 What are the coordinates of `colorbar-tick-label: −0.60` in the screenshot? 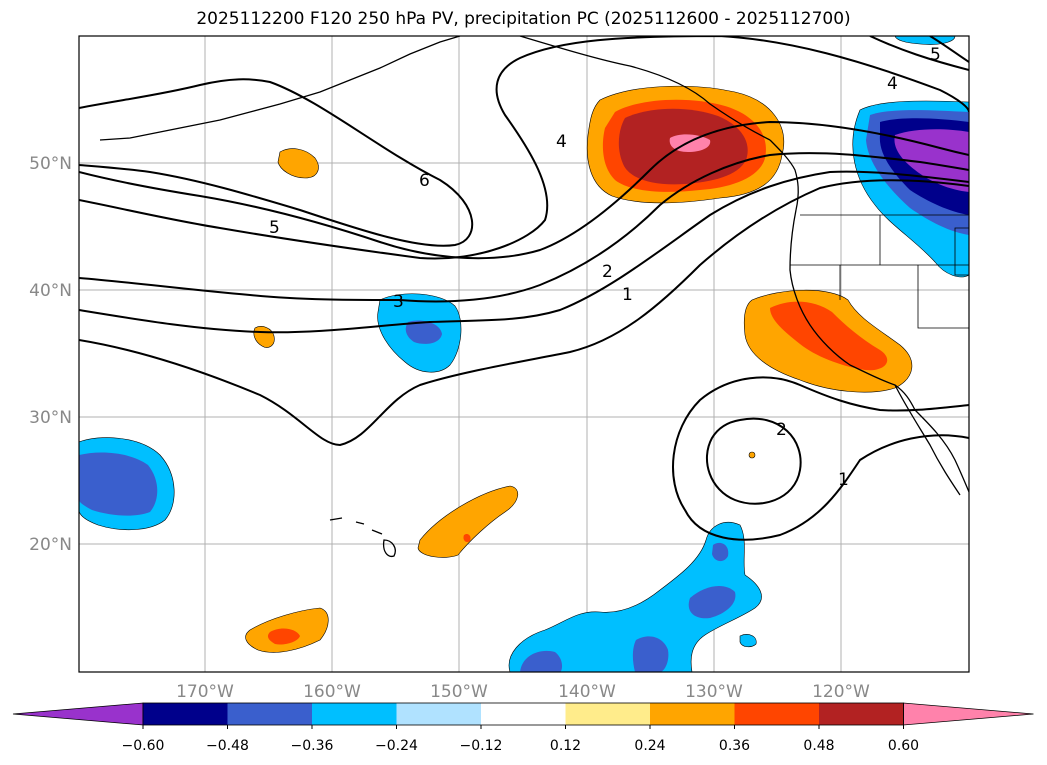 It's located at (143, 746).